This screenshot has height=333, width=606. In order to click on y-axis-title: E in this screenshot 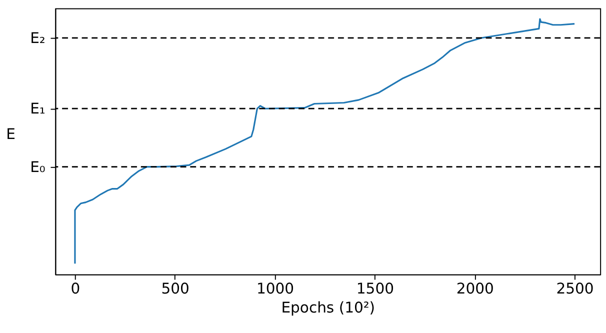, I will do `click(11, 134)`.